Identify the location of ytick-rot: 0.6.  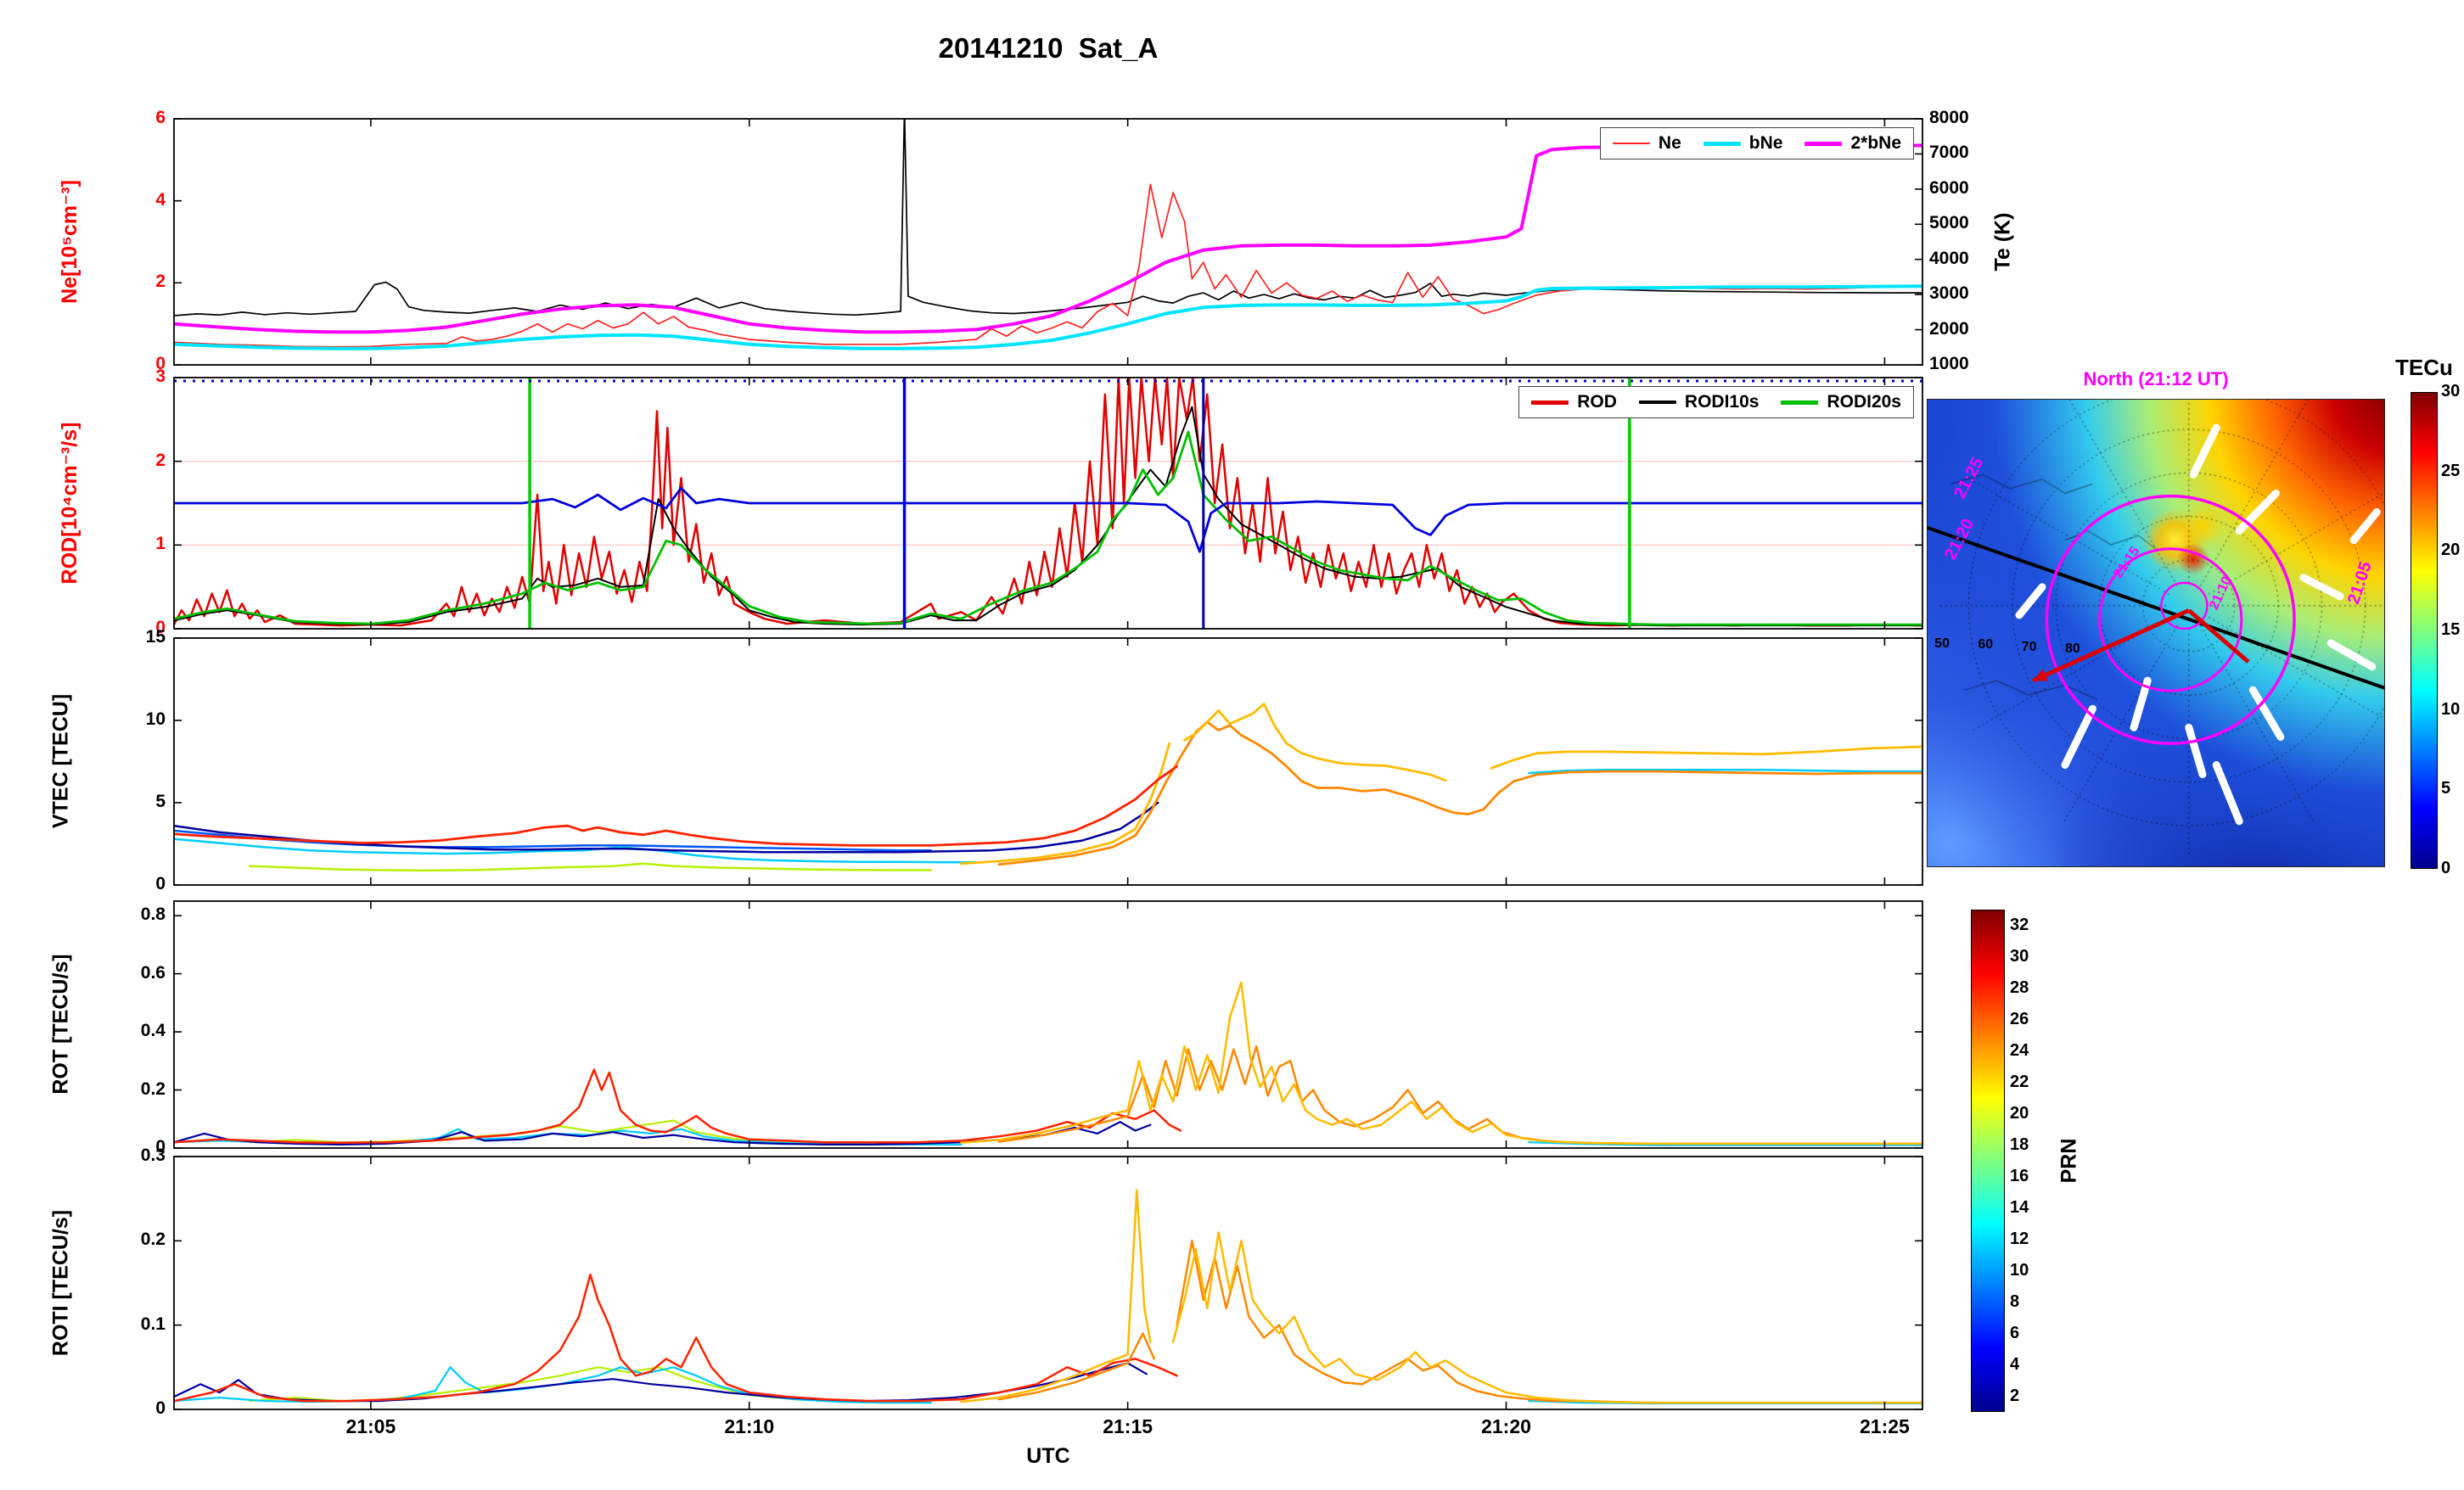
(153, 972).